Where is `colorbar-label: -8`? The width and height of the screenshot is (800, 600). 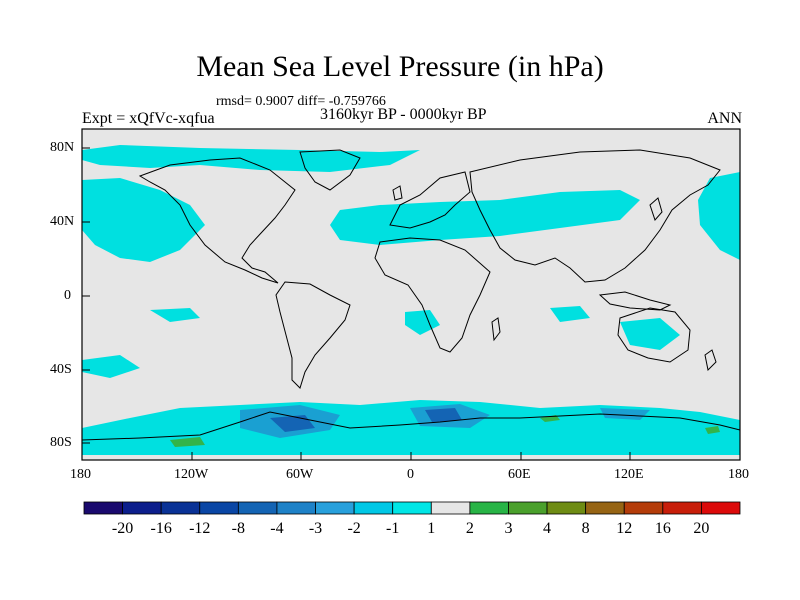 colorbar-label: -8 is located at coordinates (238, 528).